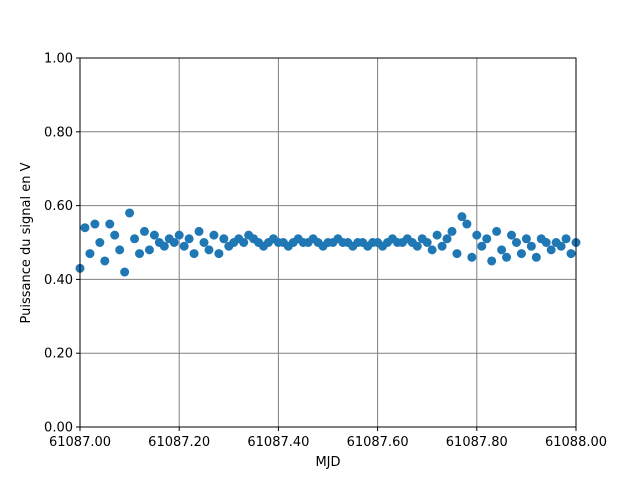 Image resolution: width=640 pixels, height=480 pixels. Describe the element at coordinates (58, 206) in the screenshot. I see `y-tick-label: 0.60` at that location.